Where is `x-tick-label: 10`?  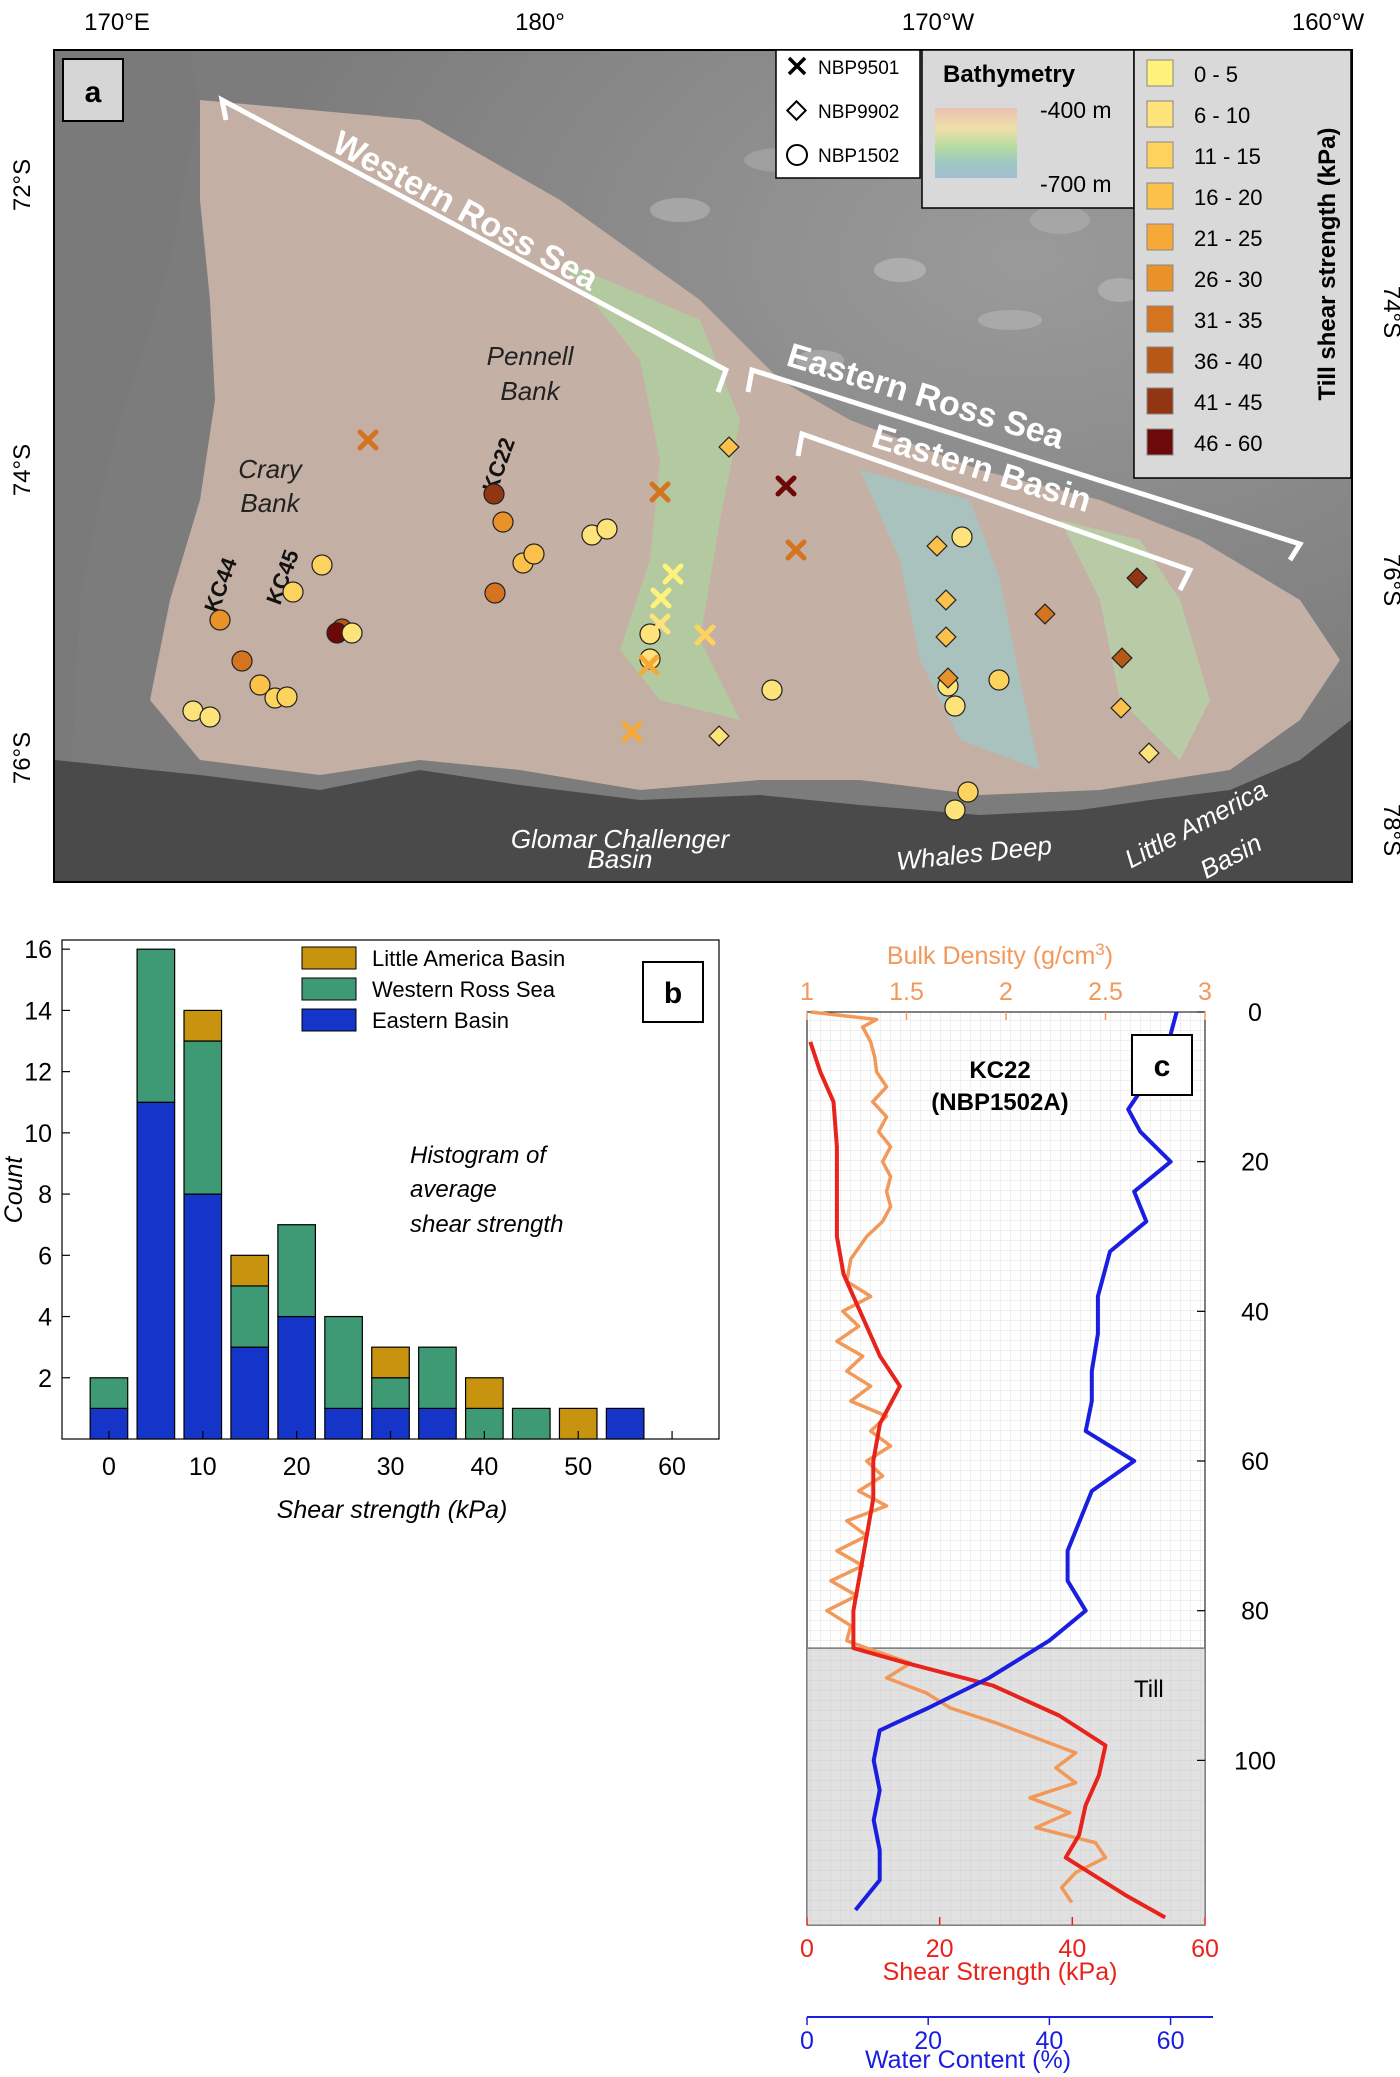
x-tick-label: 10 is located at coordinates (203, 1467).